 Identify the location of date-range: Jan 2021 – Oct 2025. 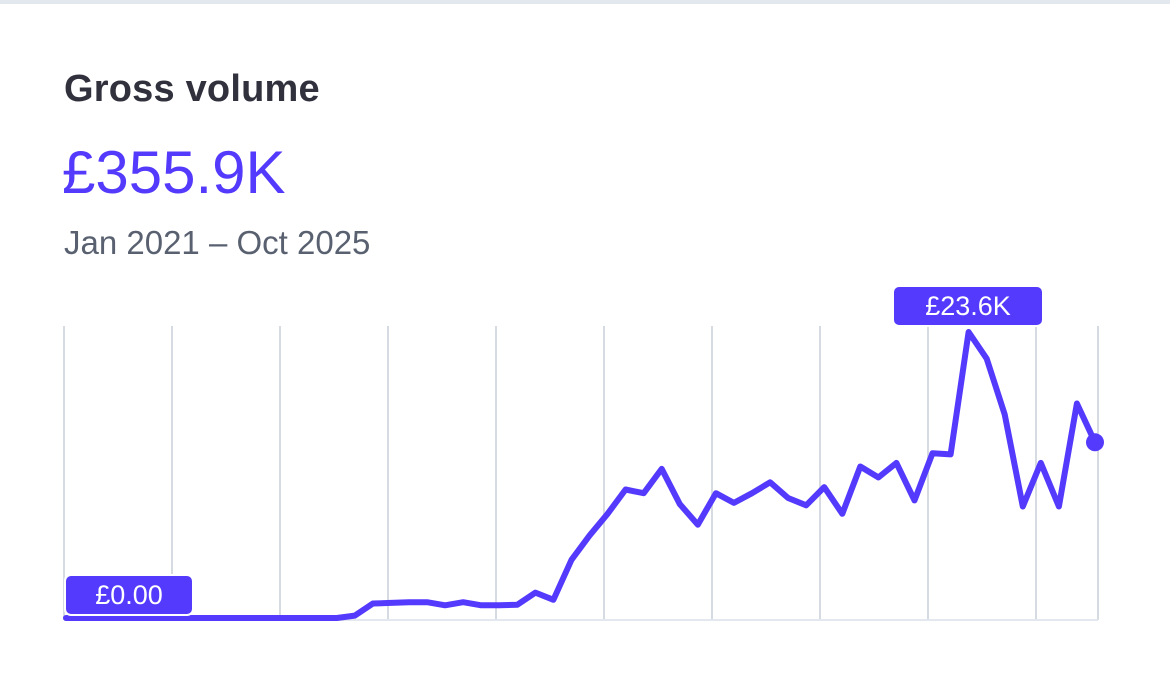
(217, 242).